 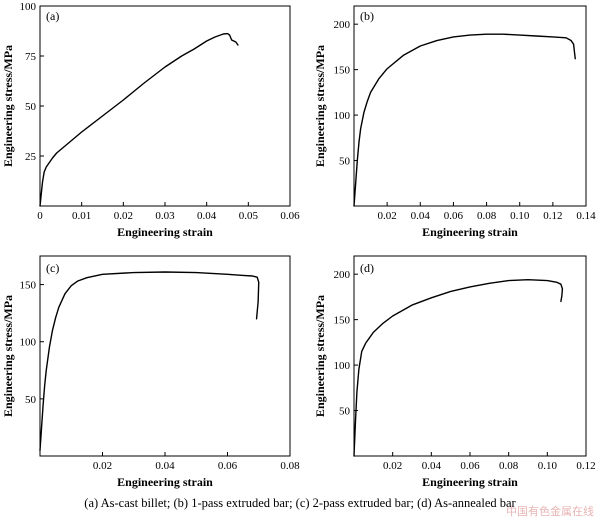 What do you see at coordinates (249, 216) in the screenshot?
I see `x-tick-label: 0.05` at bounding box center [249, 216].